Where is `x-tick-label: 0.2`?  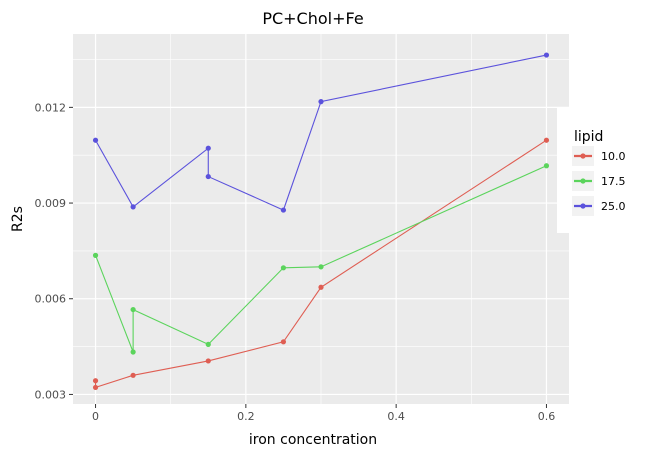 x-tick-label: 0.2 is located at coordinates (246, 416).